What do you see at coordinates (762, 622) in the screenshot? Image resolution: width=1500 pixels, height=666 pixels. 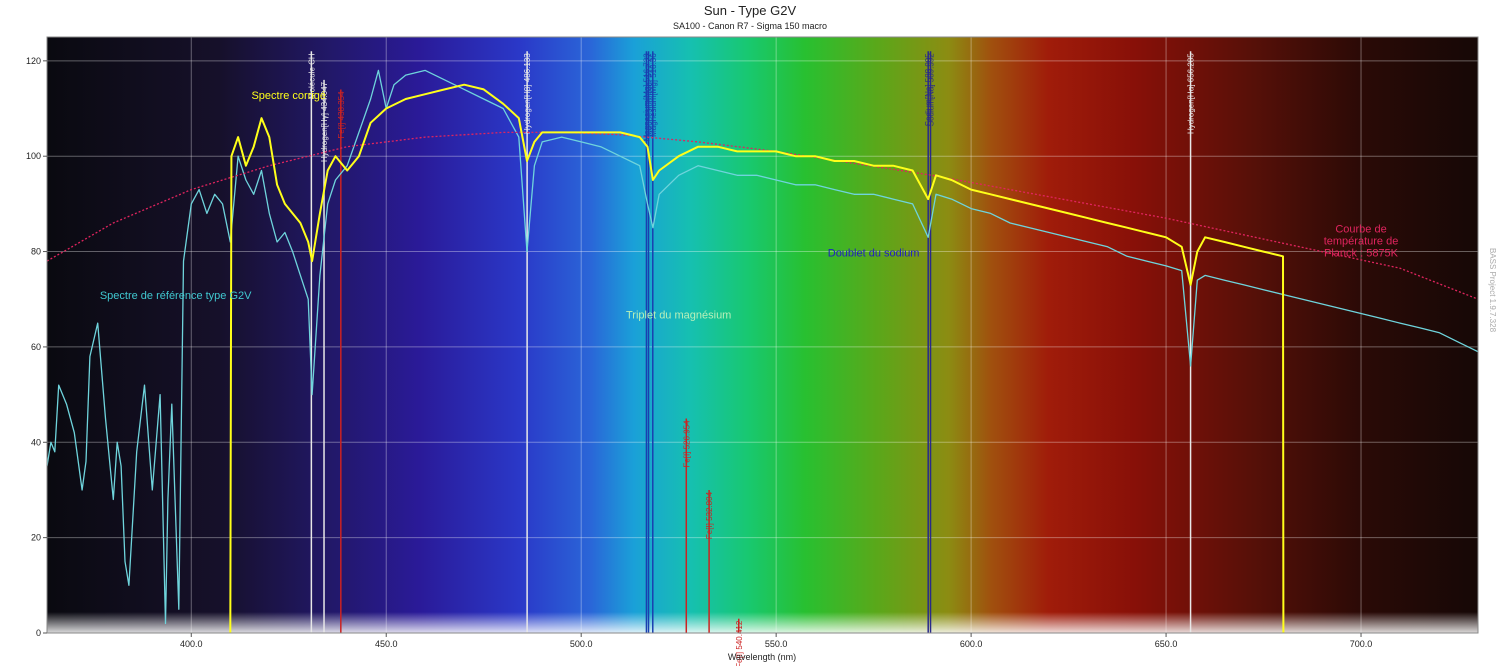 I see `plot-bottom-glow` at bounding box center [762, 622].